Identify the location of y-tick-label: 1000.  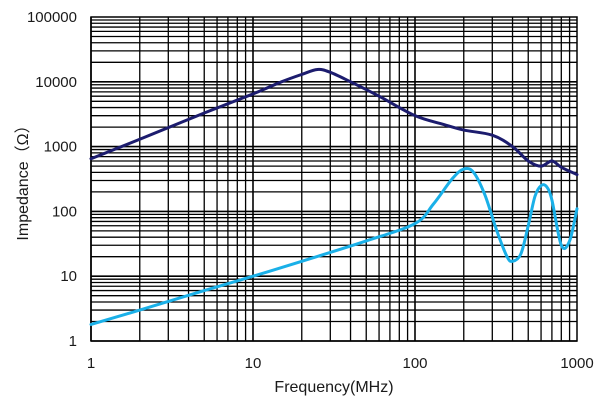
(60, 147).